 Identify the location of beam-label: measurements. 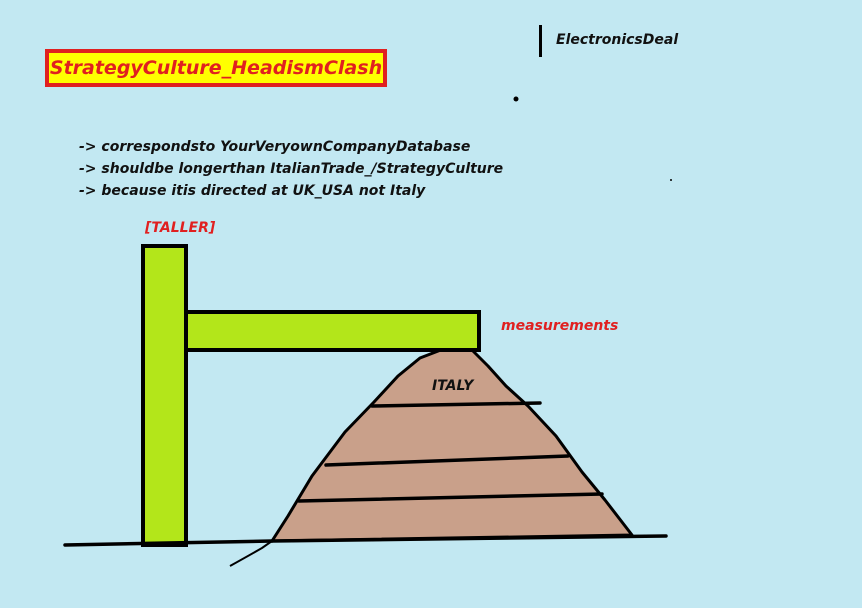
(560, 326).